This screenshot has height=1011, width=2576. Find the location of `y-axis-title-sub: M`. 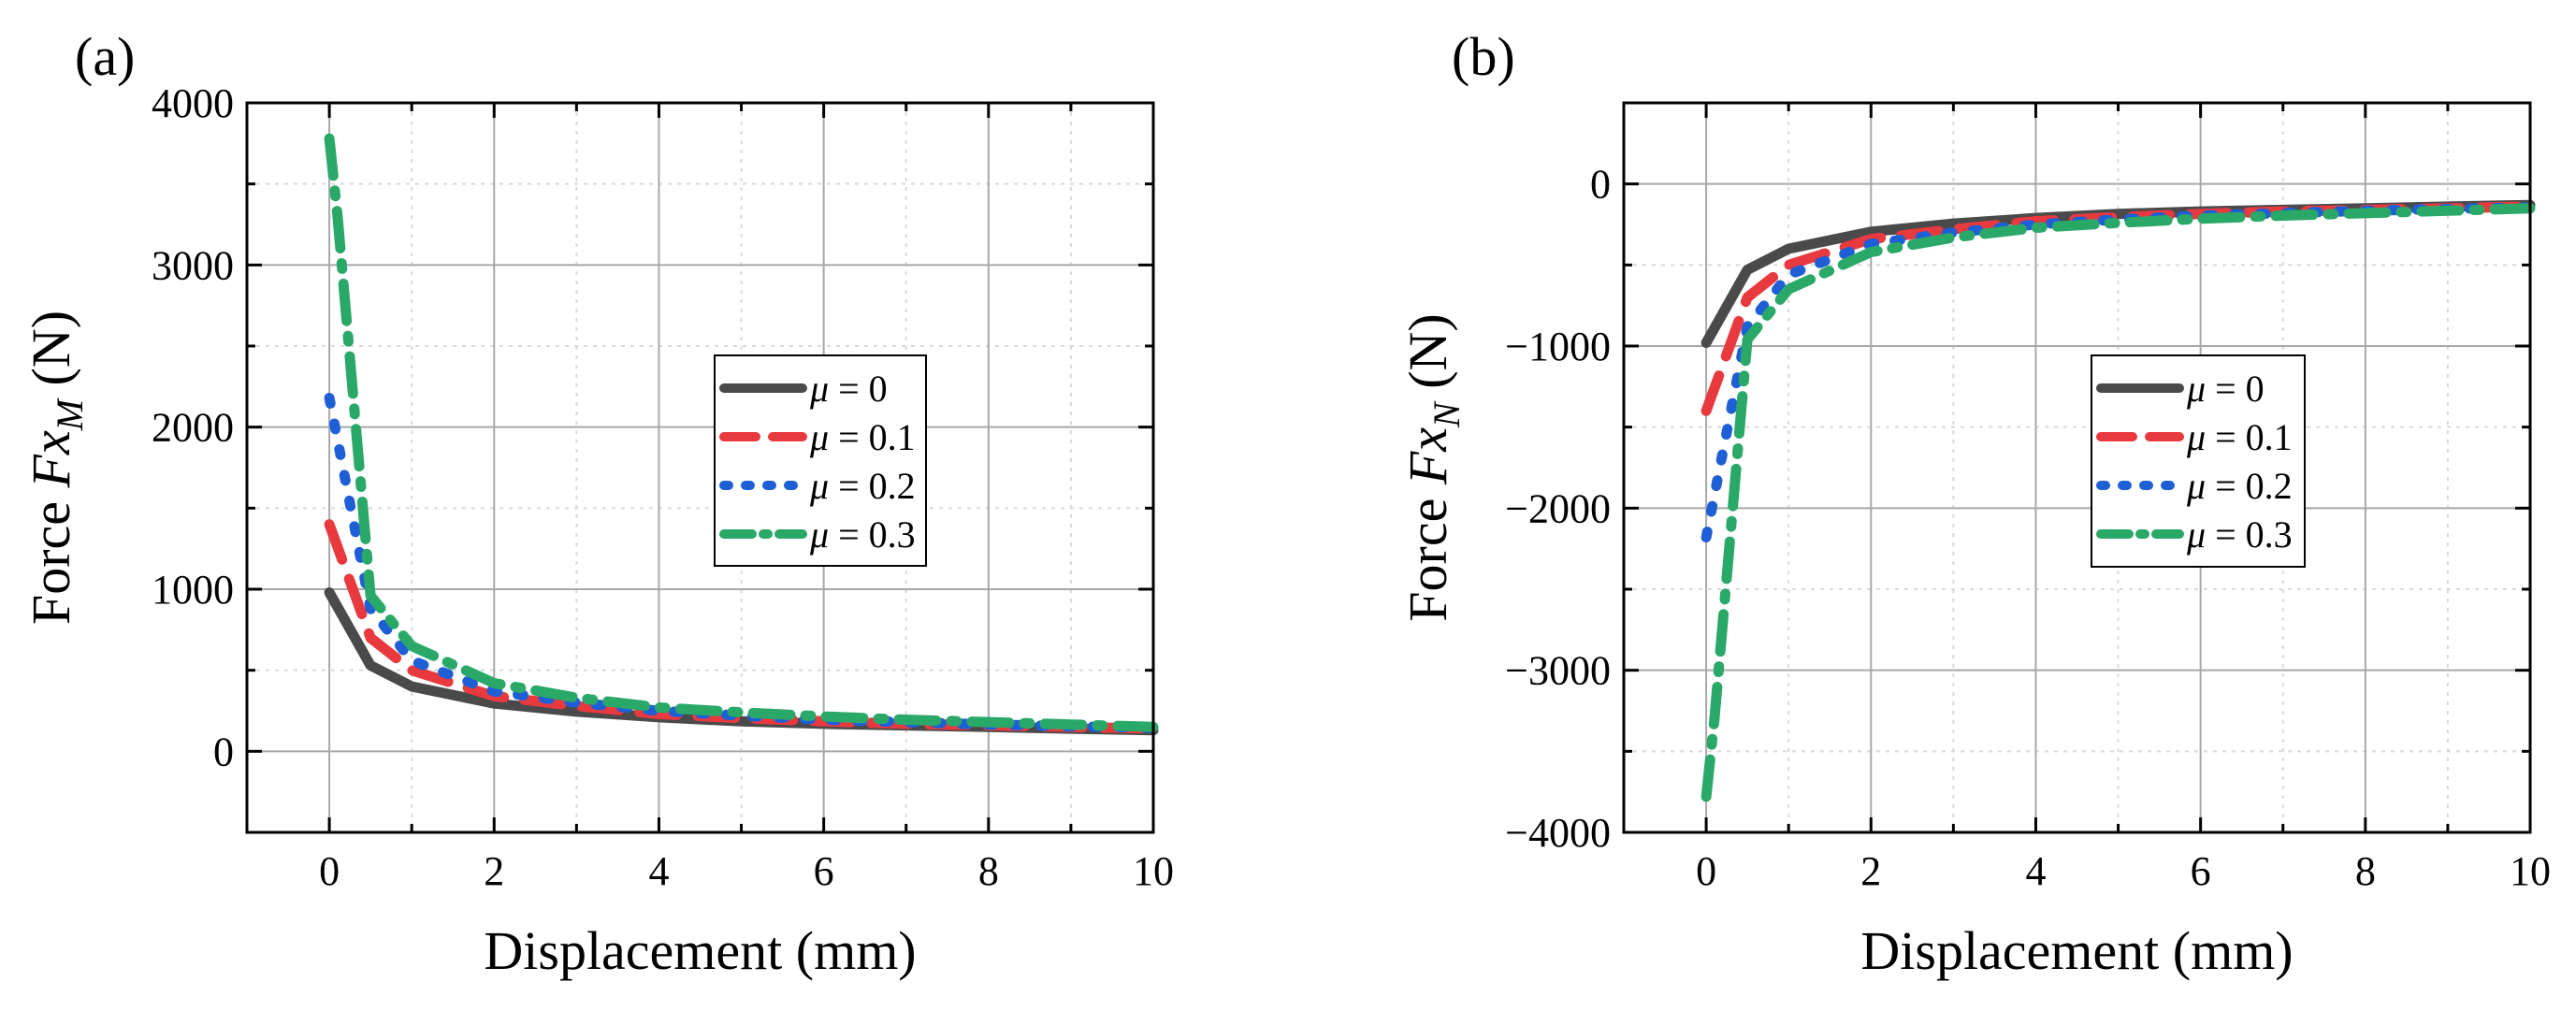

y-axis-title-sub: M is located at coordinates (70, 414).